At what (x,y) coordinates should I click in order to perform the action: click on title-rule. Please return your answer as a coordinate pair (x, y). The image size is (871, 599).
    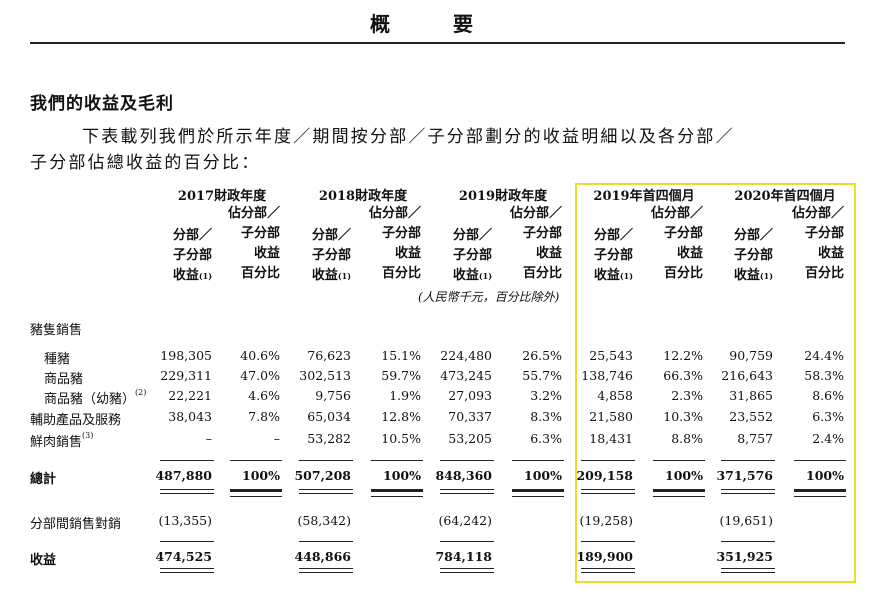
    Looking at the image, I should click on (437, 43).